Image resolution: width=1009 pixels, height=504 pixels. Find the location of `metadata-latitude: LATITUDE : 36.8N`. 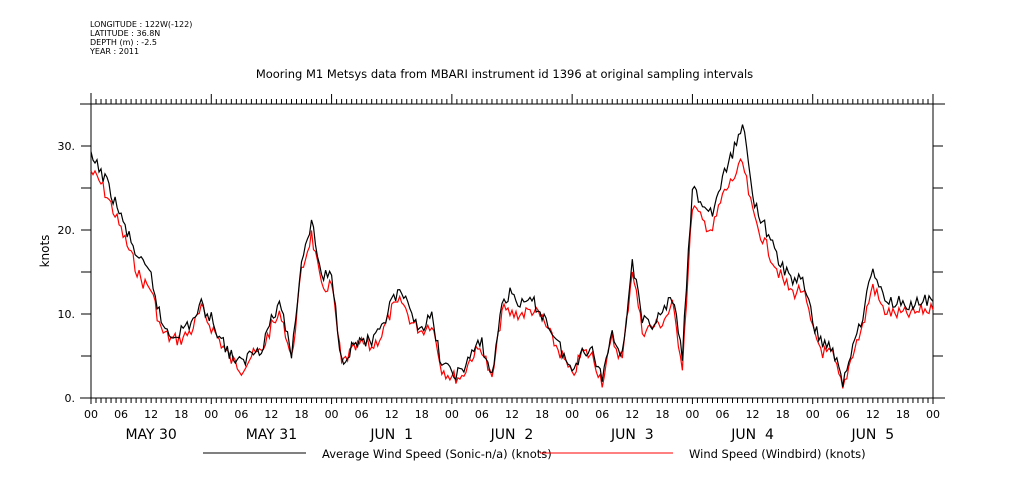

metadata-latitude: LATITUDE : 36.8N is located at coordinates (125, 33).